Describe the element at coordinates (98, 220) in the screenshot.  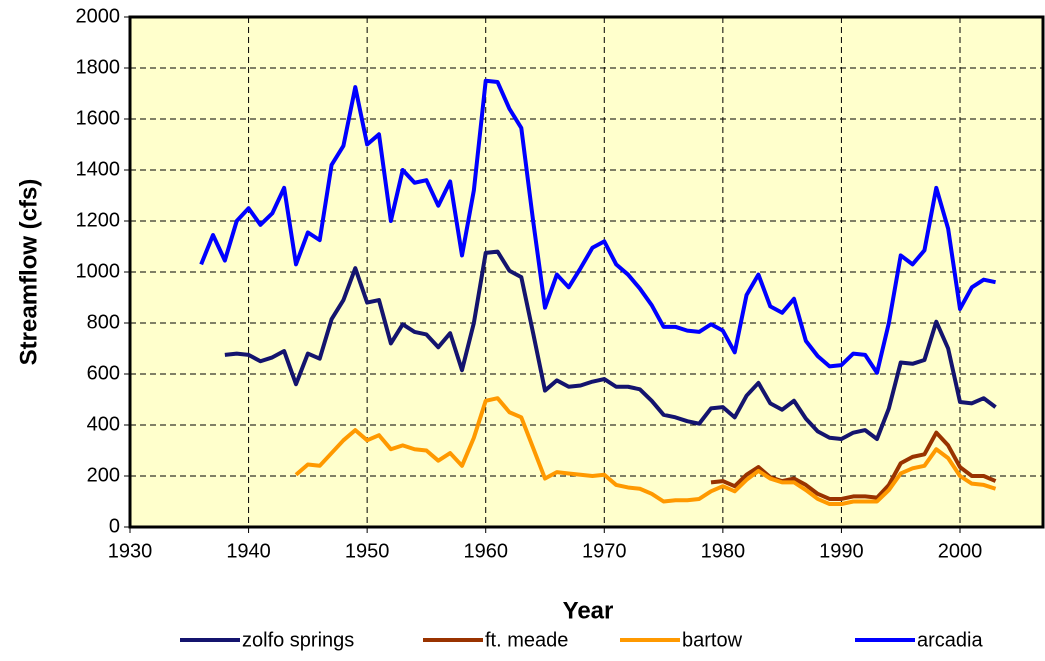
I see `y-tick-label: 1200` at that location.